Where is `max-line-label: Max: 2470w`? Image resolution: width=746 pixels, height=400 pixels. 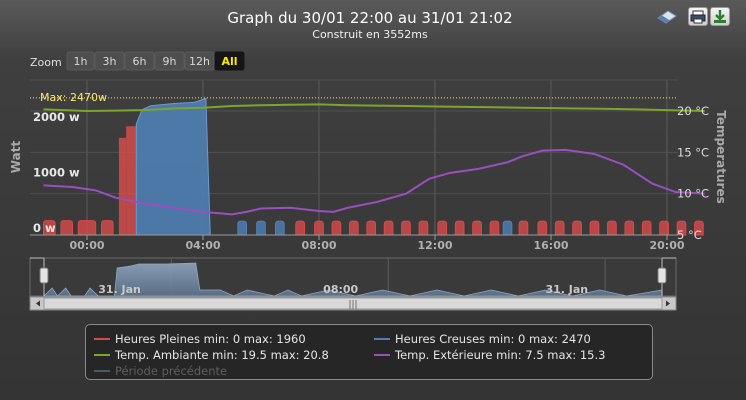 max-line-label: Max: 2470w is located at coordinates (73, 97).